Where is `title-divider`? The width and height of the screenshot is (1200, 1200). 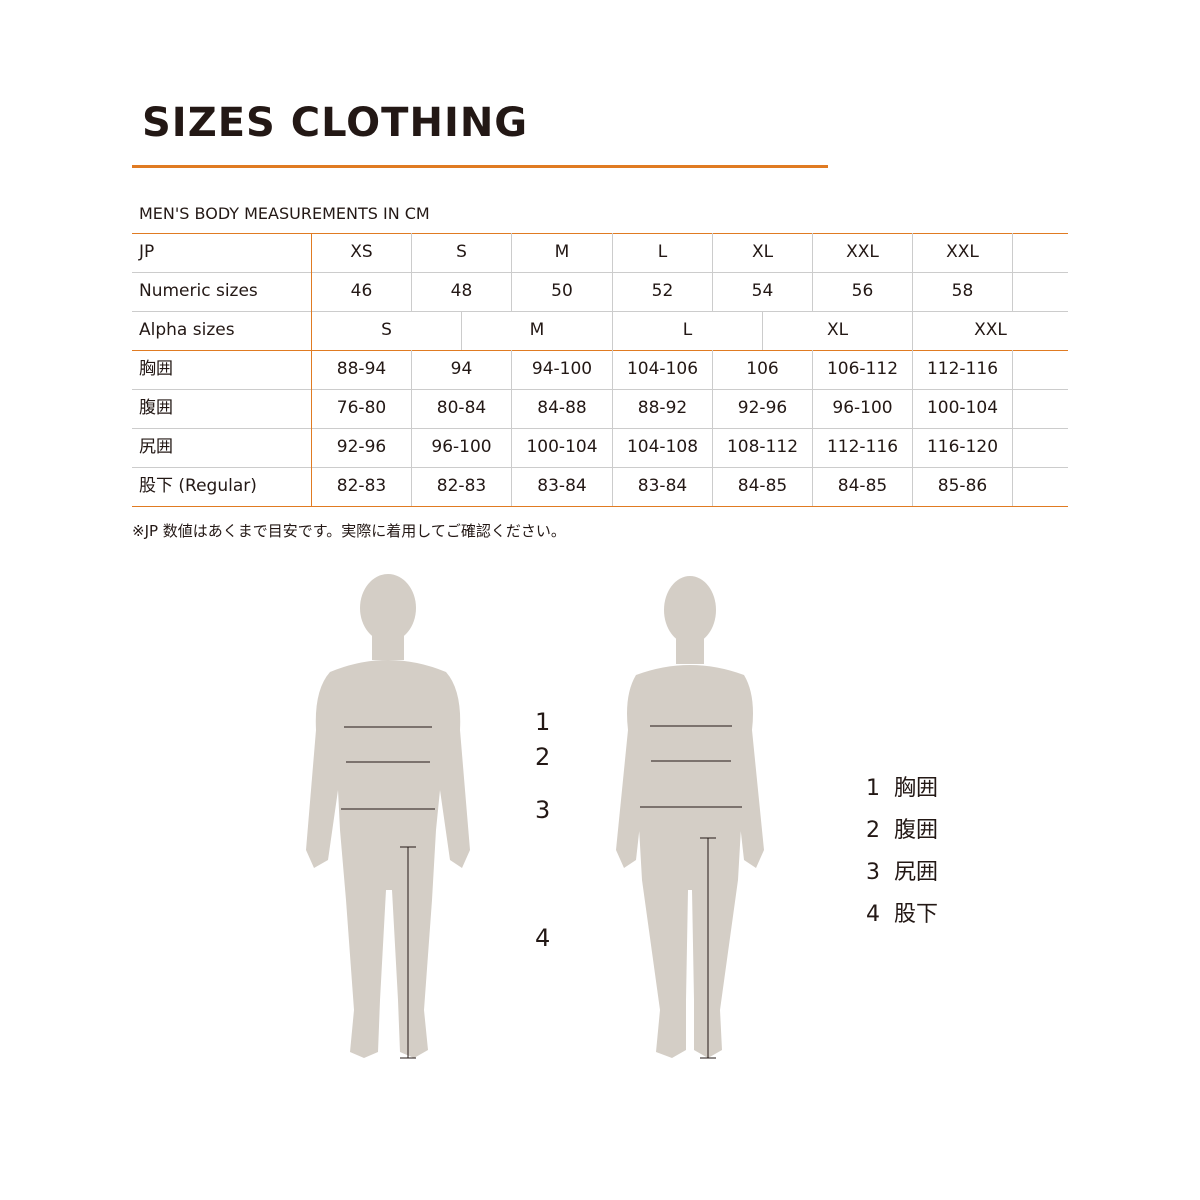
title-divider is located at coordinates (480, 166).